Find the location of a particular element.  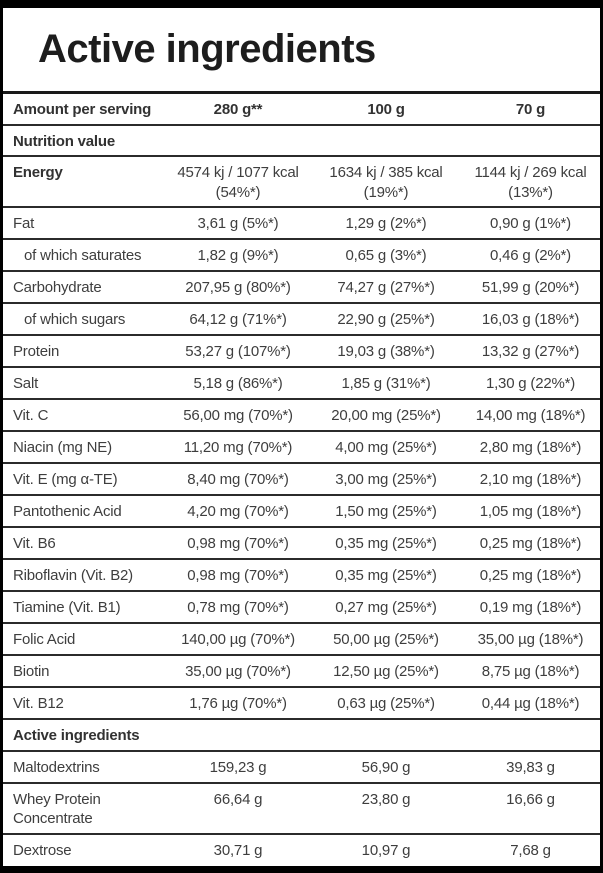

row-label: Maltodextrins is located at coordinates (56, 767).